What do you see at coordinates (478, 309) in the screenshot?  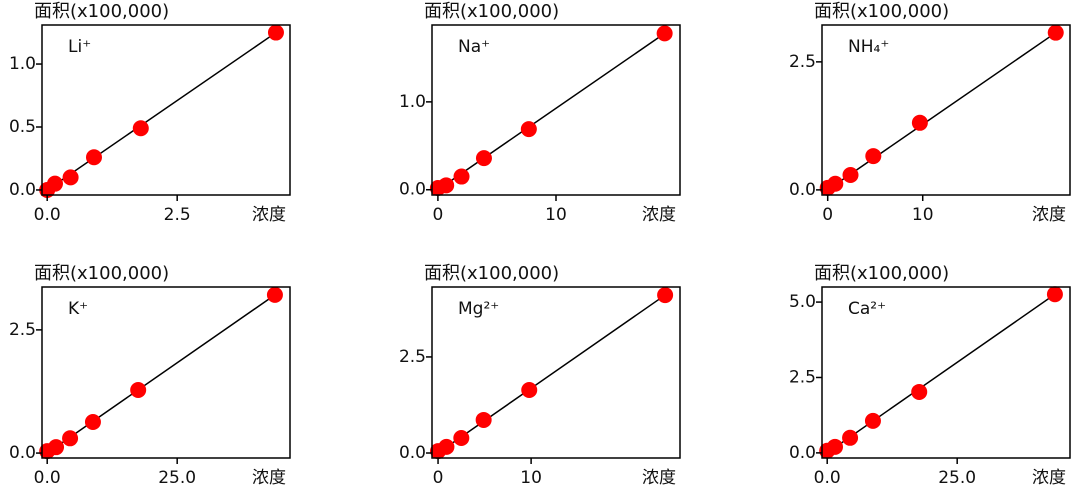 I see `annotation: Mg²⁺` at bounding box center [478, 309].